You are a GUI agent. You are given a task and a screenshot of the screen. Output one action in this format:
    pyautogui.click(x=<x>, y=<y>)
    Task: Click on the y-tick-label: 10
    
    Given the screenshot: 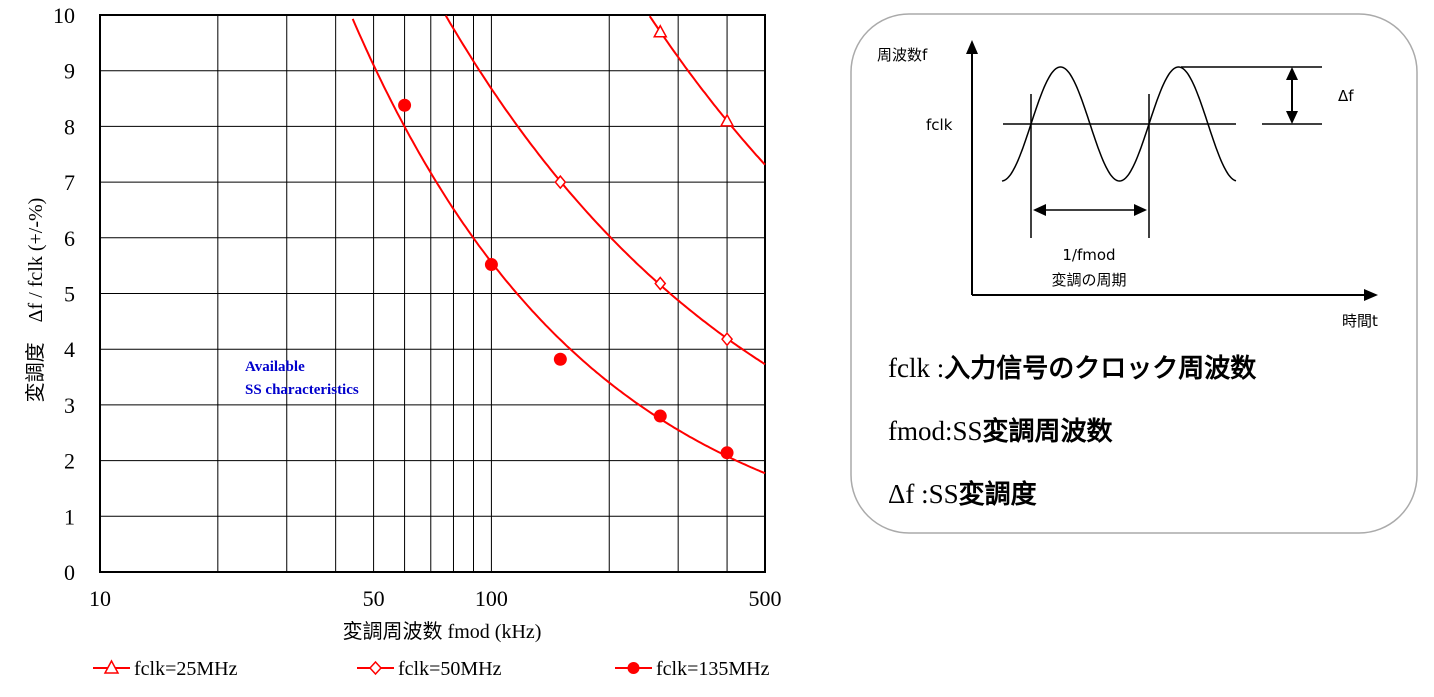 What is the action you would take?
    pyautogui.click(x=64, y=15)
    